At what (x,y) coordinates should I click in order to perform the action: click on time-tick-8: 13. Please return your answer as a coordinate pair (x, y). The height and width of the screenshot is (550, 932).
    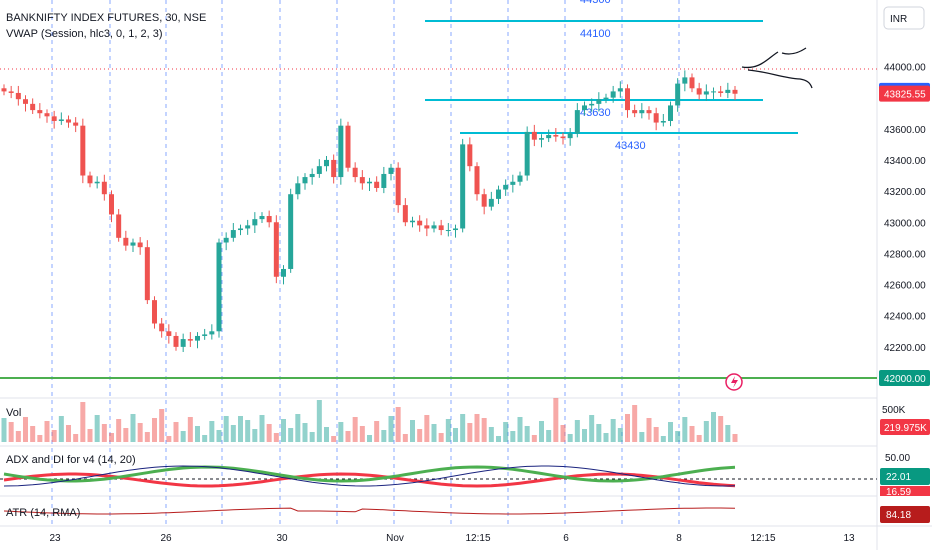
    Looking at the image, I should click on (849, 538).